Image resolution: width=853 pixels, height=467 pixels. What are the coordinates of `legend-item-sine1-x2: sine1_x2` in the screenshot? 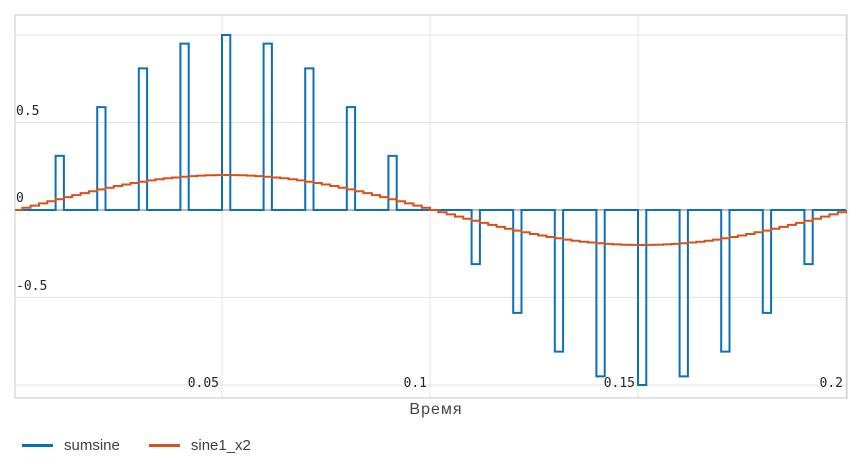 It's located at (199, 445).